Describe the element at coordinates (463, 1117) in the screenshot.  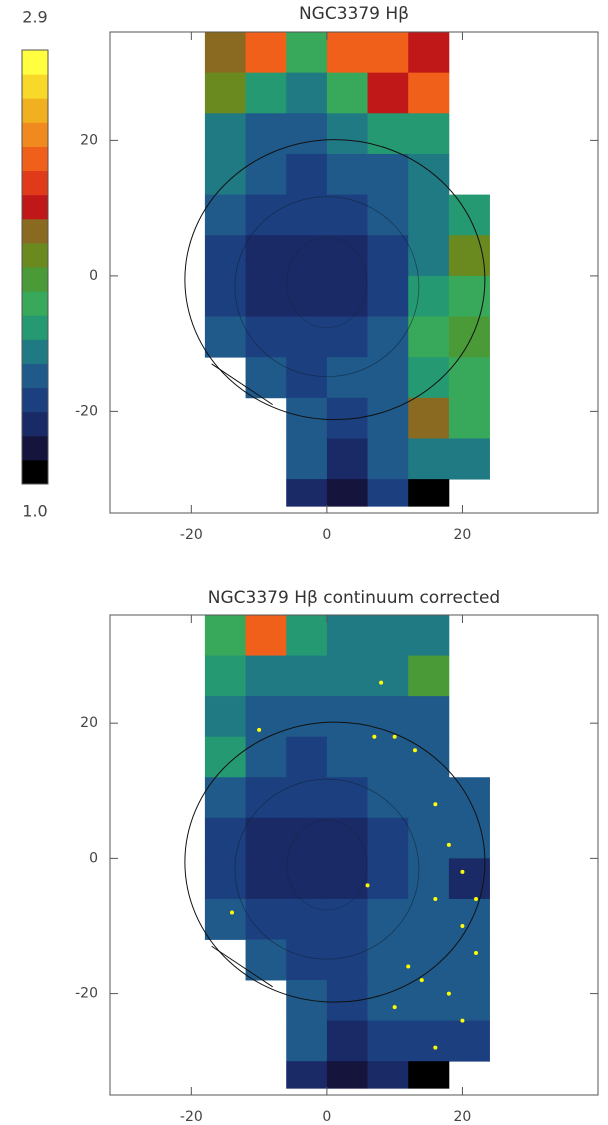
I see `x-tick-label: 20` at that location.